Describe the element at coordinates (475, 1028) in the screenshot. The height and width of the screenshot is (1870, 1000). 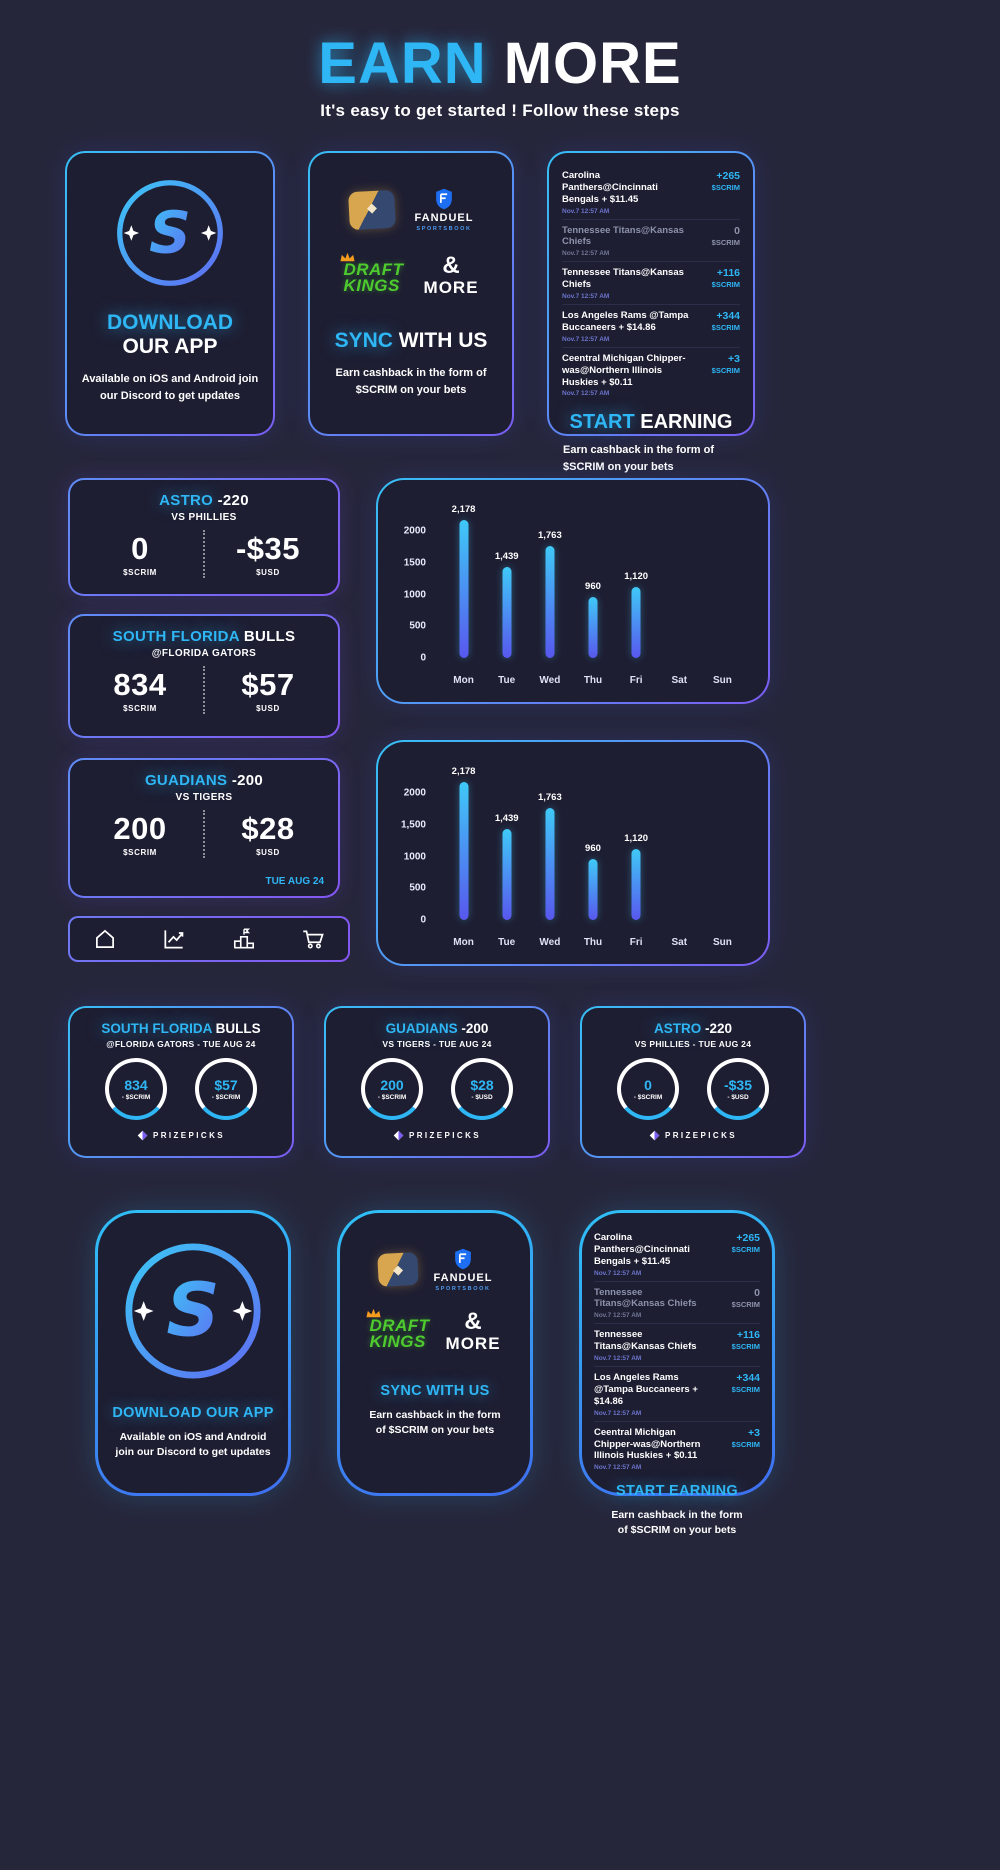
I see `team-rest: -200` at that location.